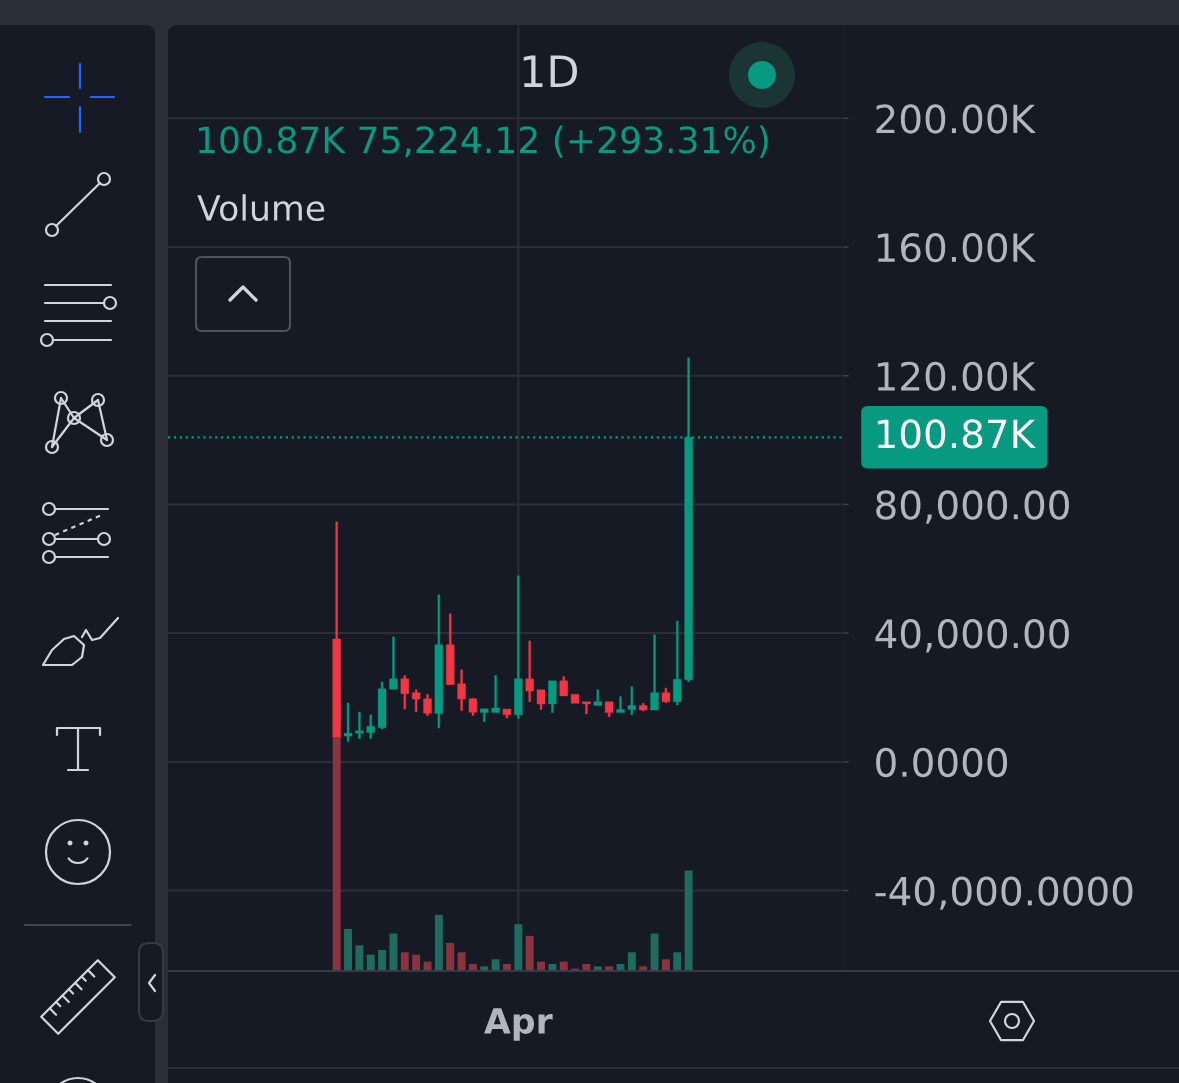  Describe the element at coordinates (956, 247) in the screenshot. I see `y-tick-label: 160.00K` at that location.